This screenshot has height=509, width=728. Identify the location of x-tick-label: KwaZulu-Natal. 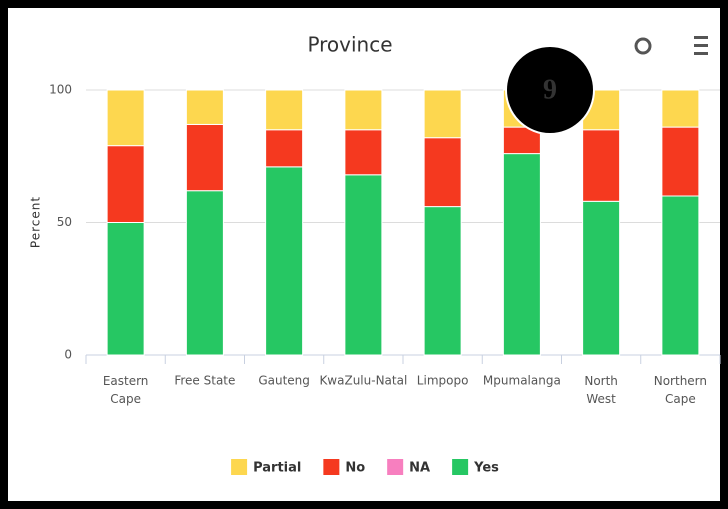
(363, 381).